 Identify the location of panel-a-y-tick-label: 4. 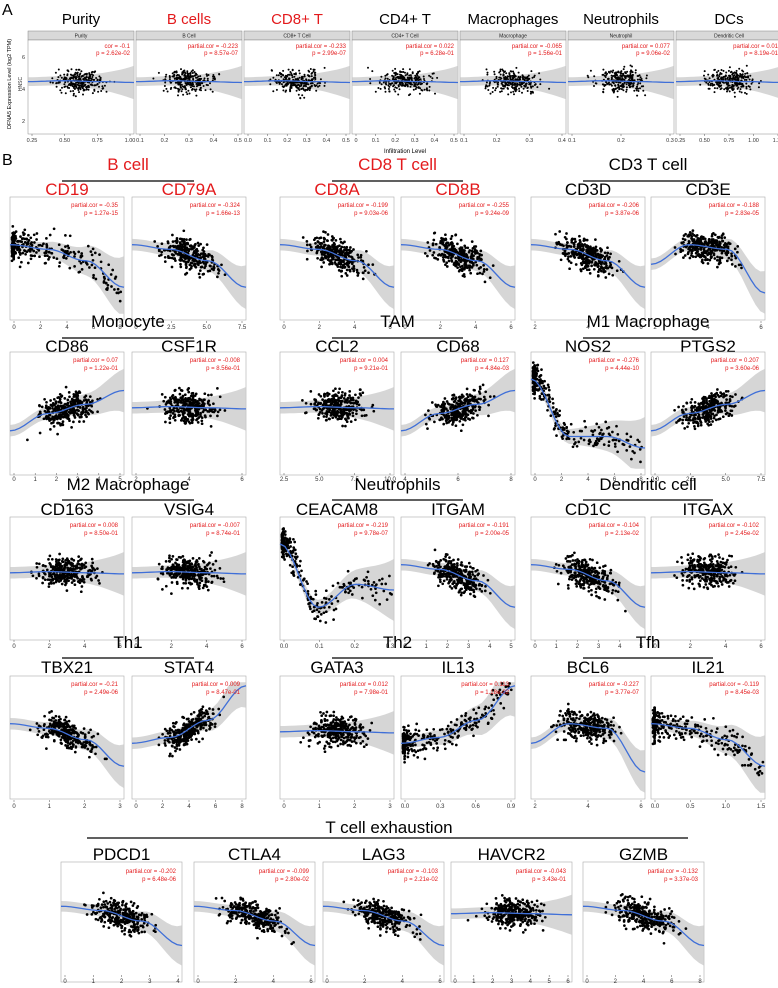
(23, 90).